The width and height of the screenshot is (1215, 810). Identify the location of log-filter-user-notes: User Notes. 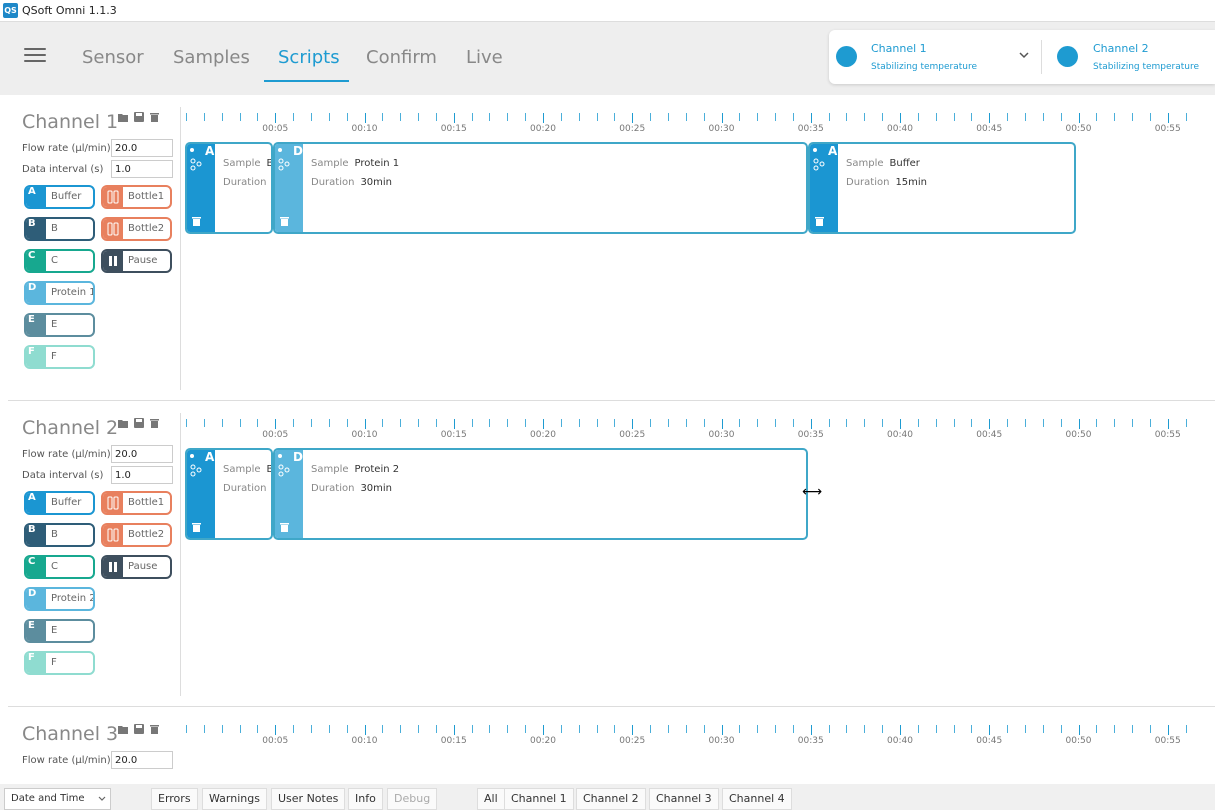
(308, 799).